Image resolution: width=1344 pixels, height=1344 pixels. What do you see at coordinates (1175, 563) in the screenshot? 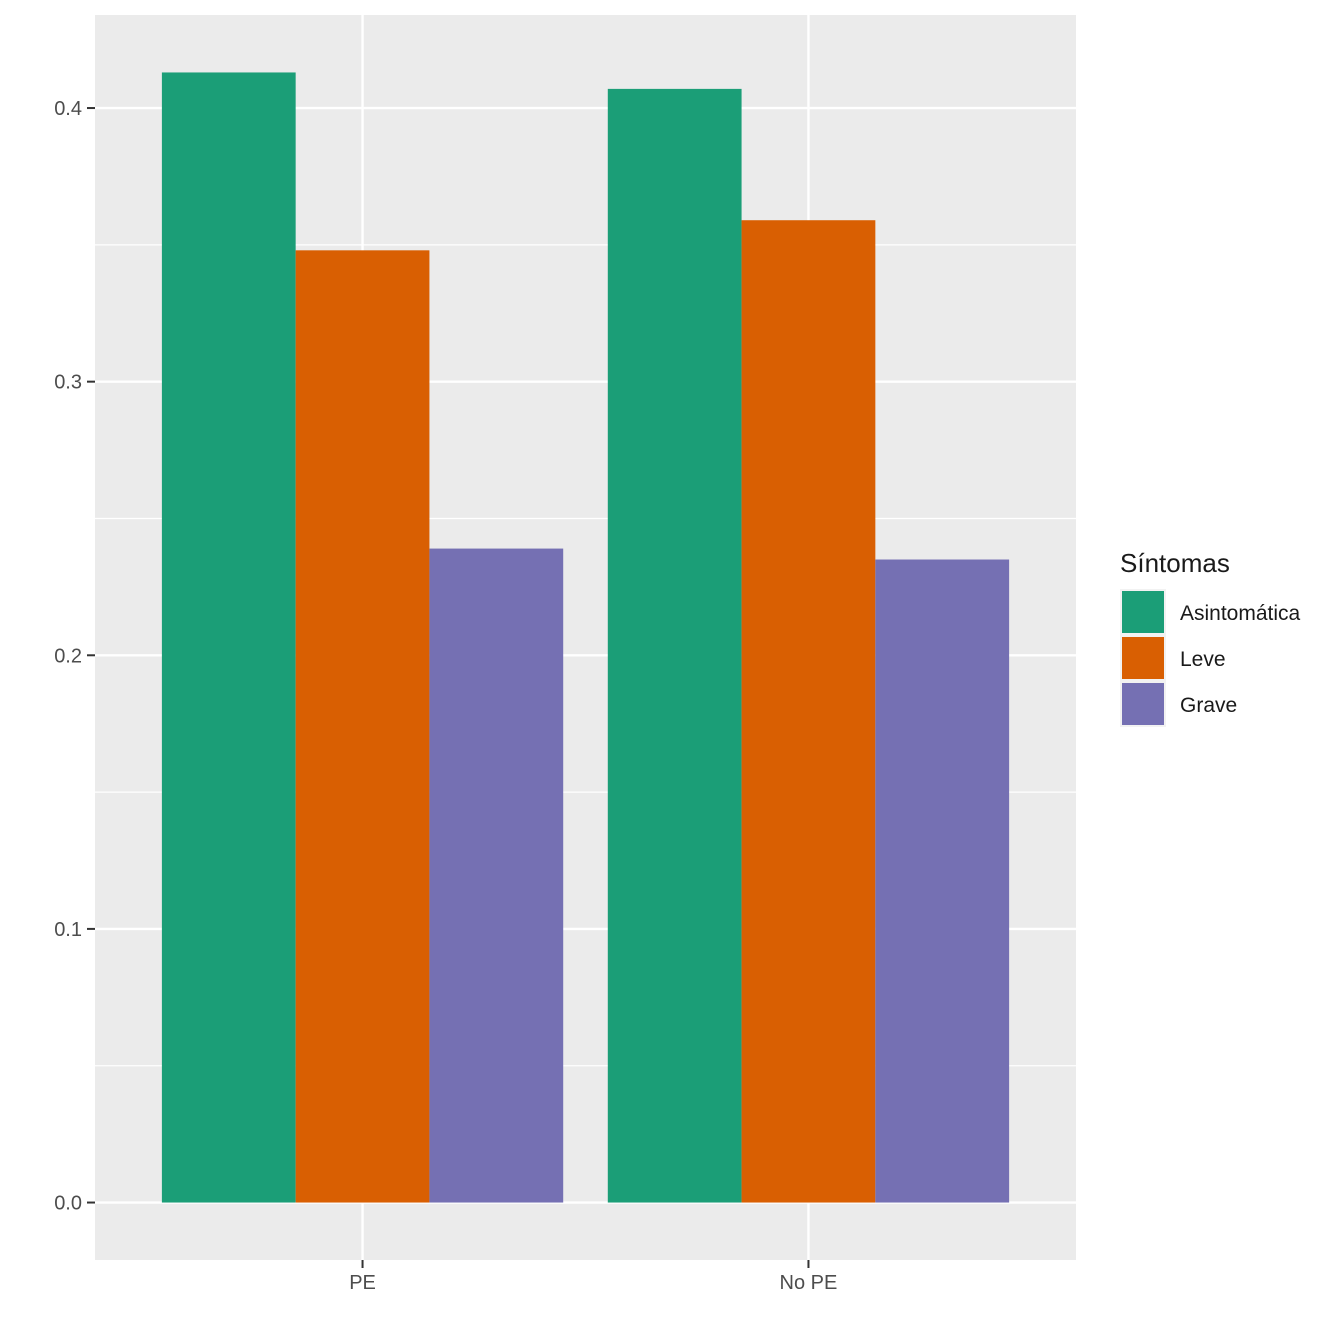
I see `legend-title: Síntomas` at bounding box center [1175, 563].